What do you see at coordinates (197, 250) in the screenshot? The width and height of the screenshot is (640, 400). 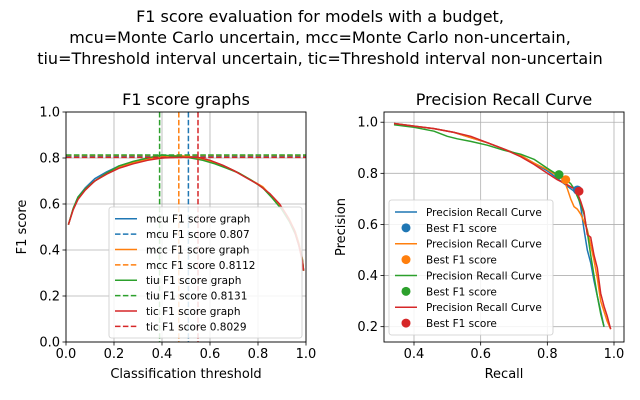 I see `legend-entry-label: mcc F1 score graph` at bounding box center [197, 250].